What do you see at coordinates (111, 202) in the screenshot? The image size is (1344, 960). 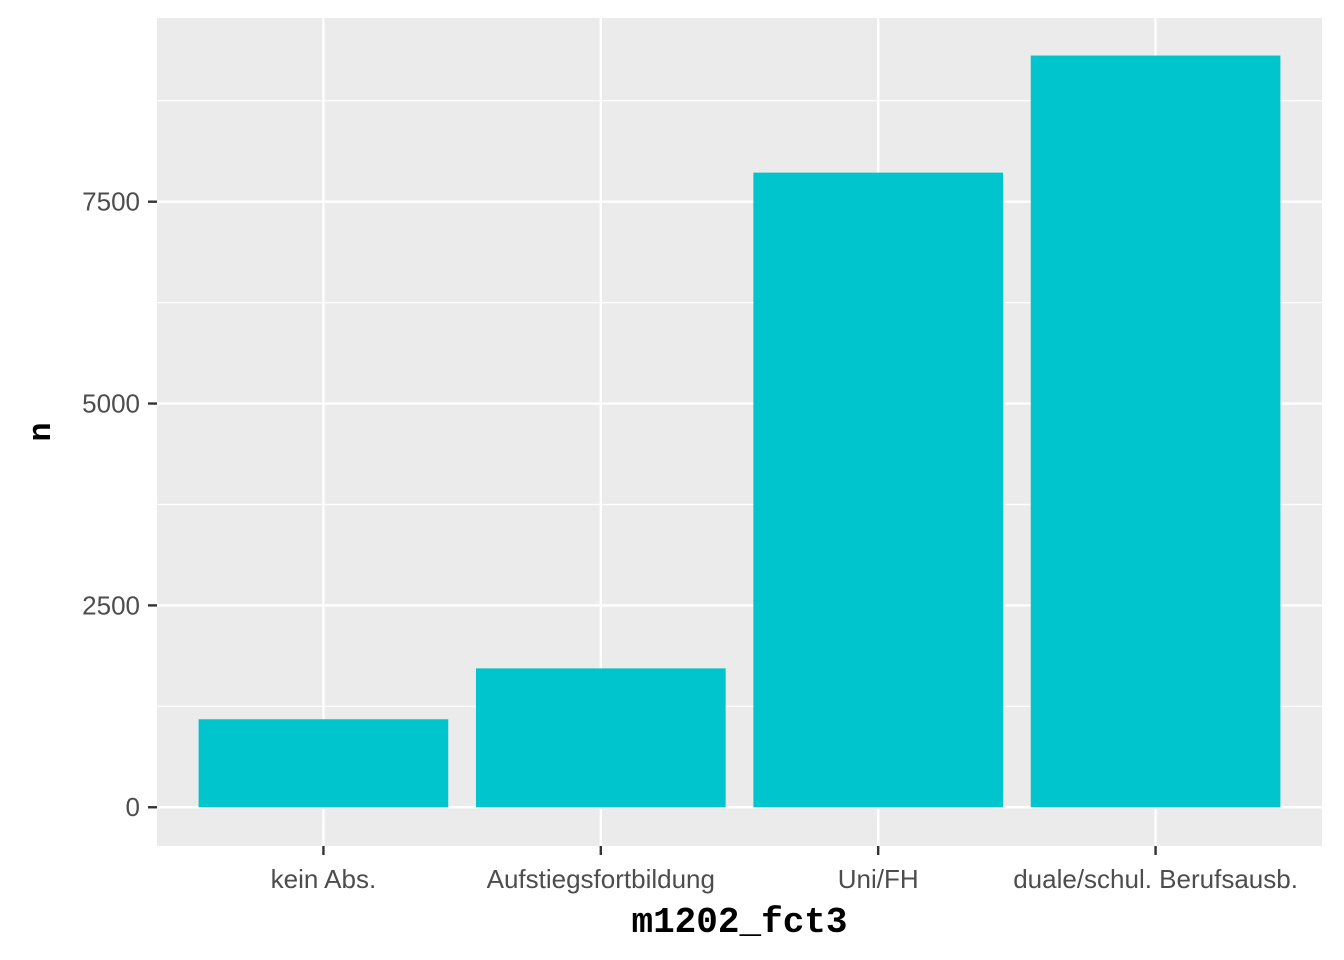 I see `y-tick-label-3: 7500` at bounding box center [111, 202].